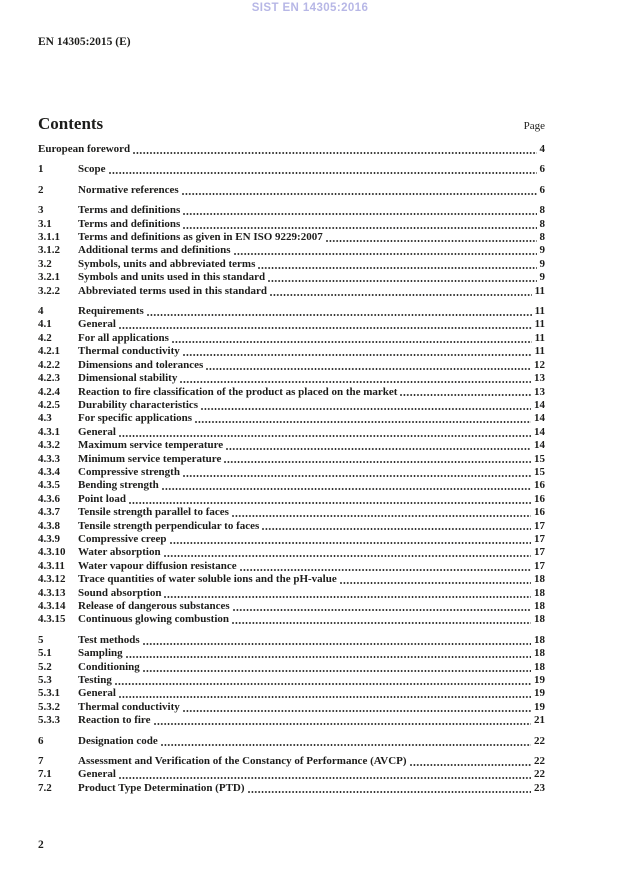 The width and height of the screenshot is (620, 877). What do you see at coordinates (291, 324) in the screenshot?
I see `toc-row: 4.1 General 11` at bounding box center [291, 324].